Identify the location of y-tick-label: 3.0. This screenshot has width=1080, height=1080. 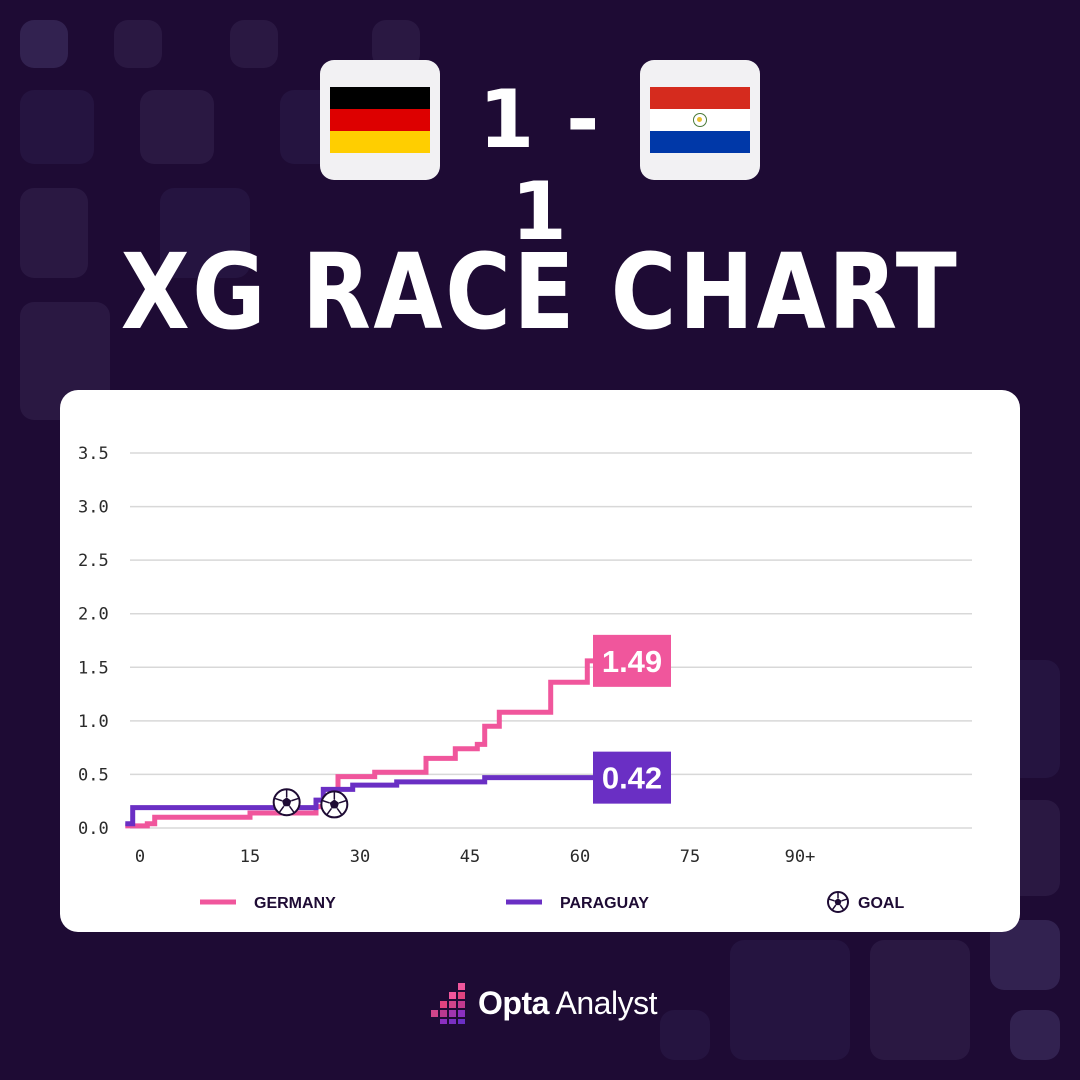
(93, 508).